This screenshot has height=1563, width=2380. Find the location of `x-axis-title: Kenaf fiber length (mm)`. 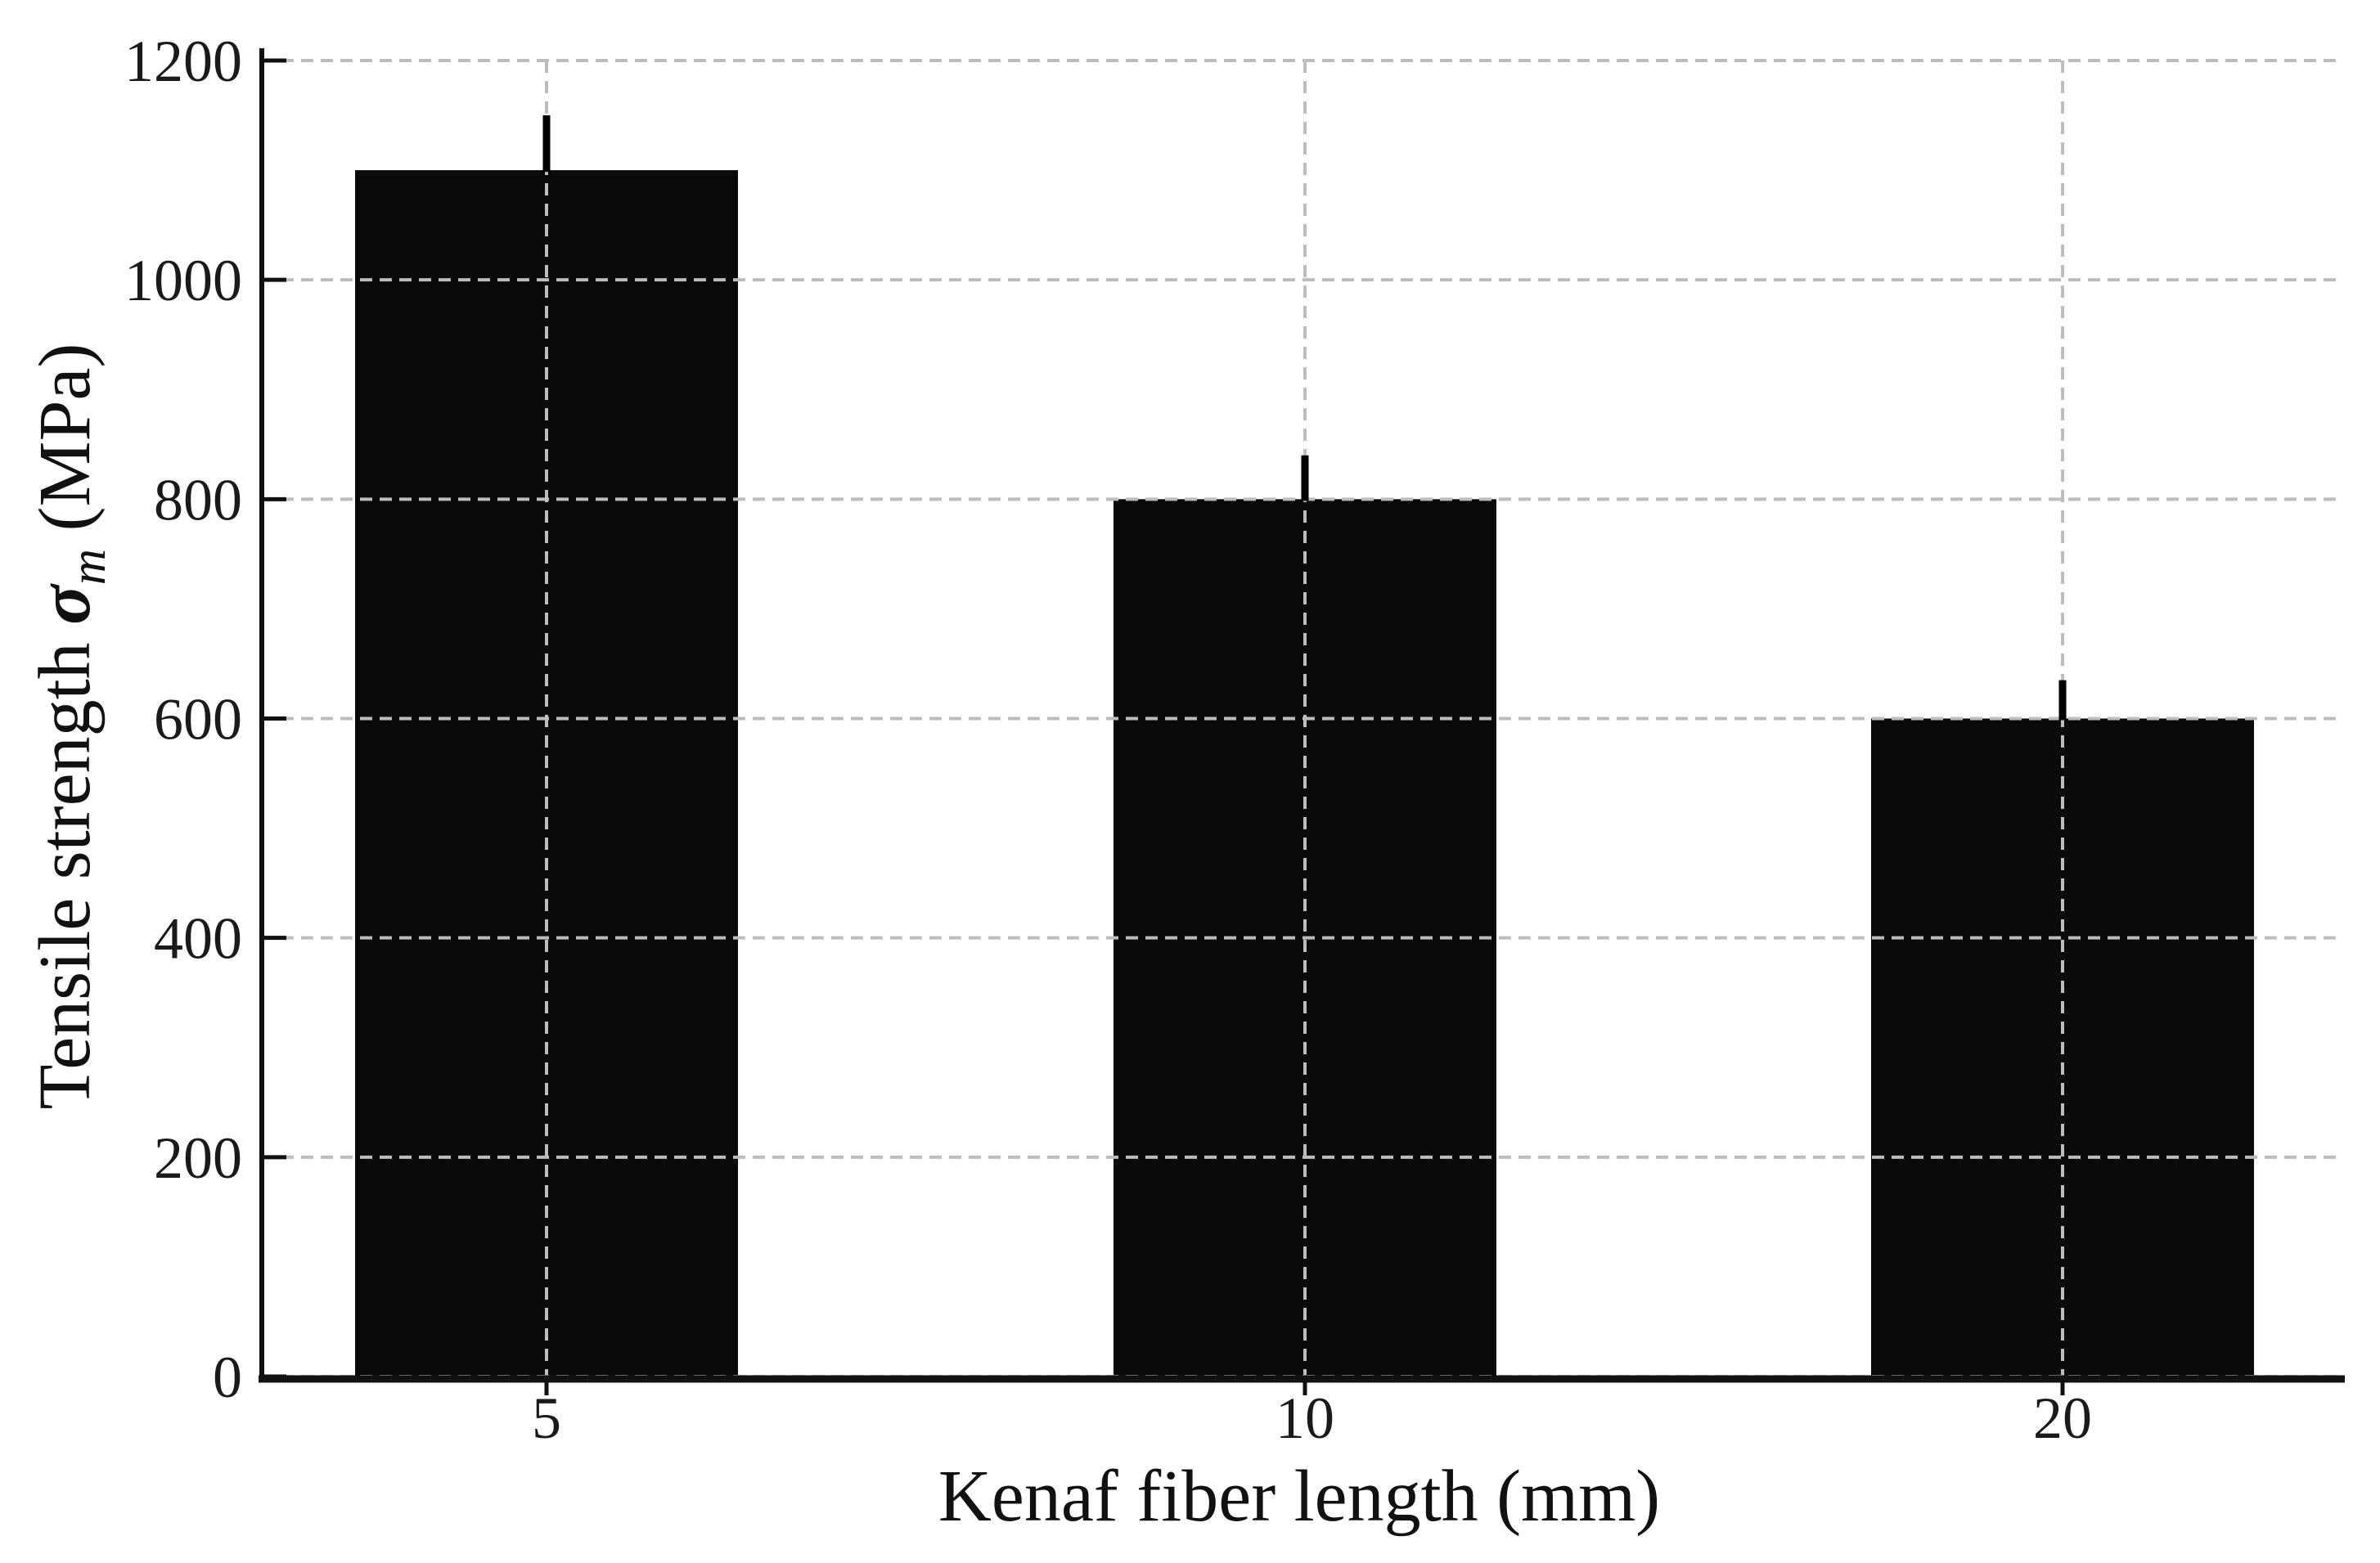

x-axis-title: Kenaf fiber length (mm) is located at coordinates (1299, 1496).